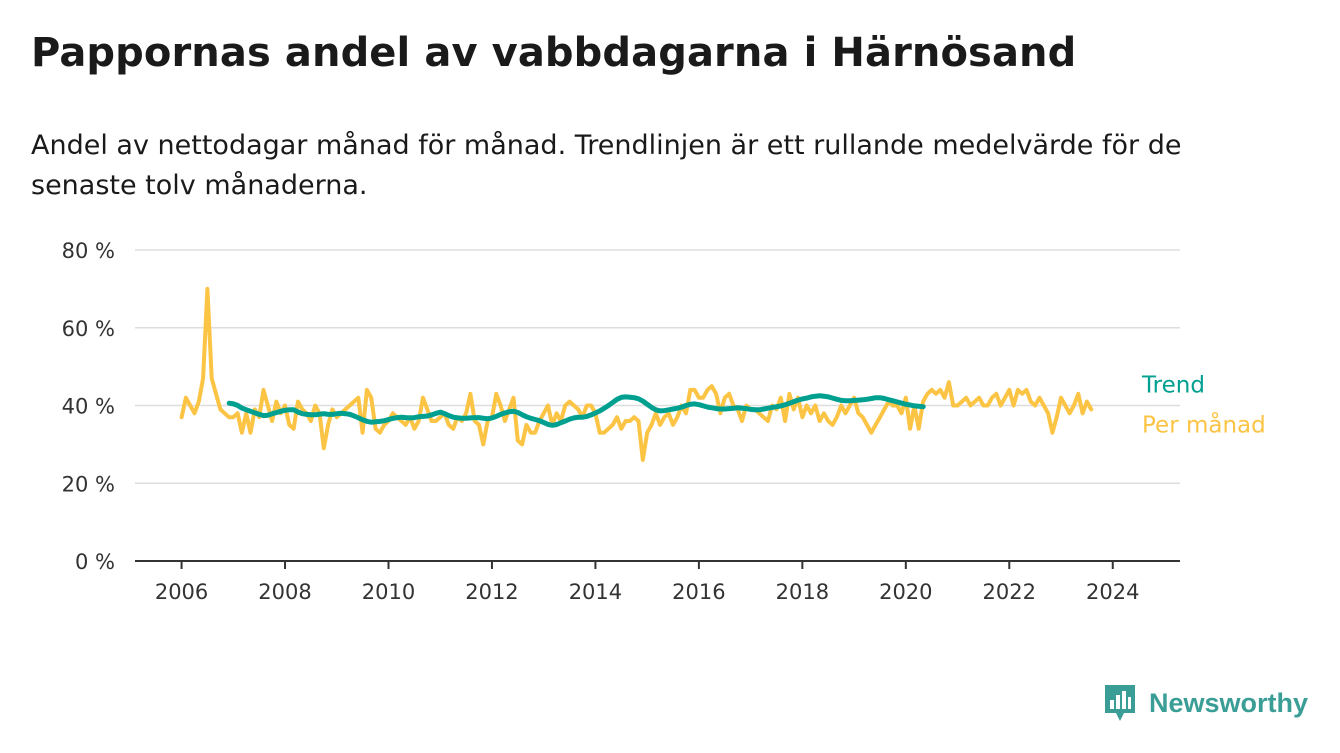 Image resolution: width=1340 pixels, height=753 pixels. Describe the element at coordinates (698, 592) in the screenshot. I see `x-tick-label: 2016` at that location.